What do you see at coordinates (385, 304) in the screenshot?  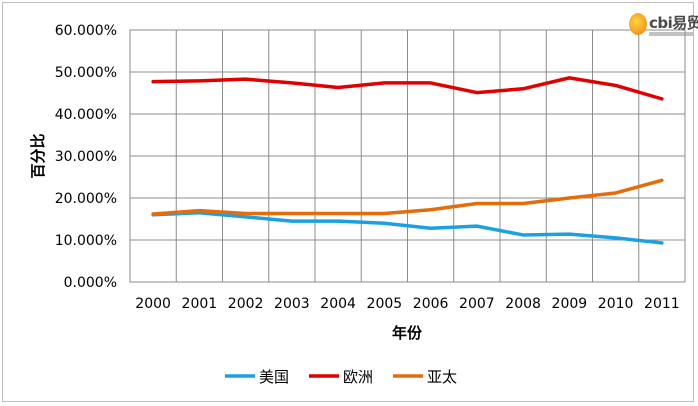 I see `x-tick-label: 2005` at bounding box center [385, 304].